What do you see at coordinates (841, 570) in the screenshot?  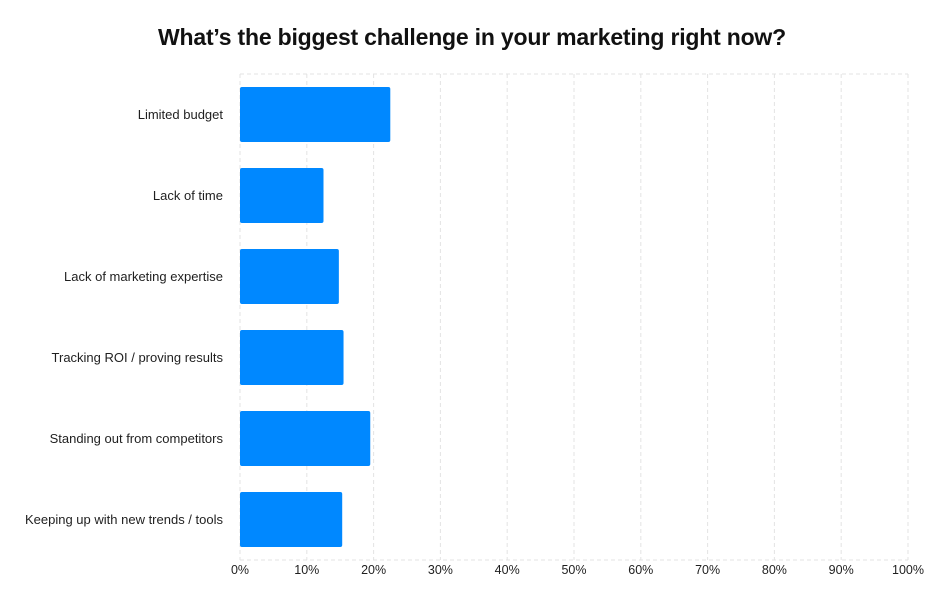 I see `x-tick-label: 90%` at bounding box center [841, 570].